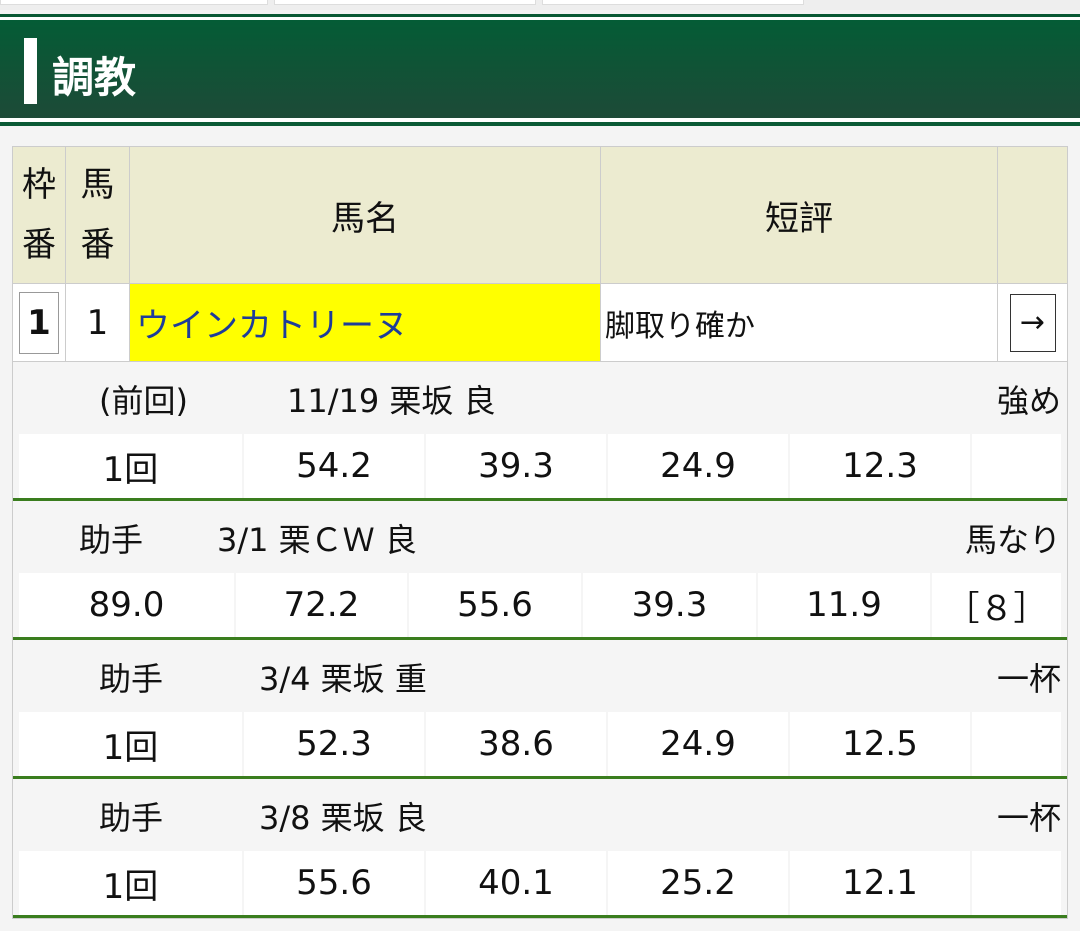 The height and width of the screenshot is (931, 1080). I want to click on training-entry: 助手 3/1 栗ＣＷ 良 馬なり 89.0 72.2 55.6 39.3 11.9 ［８］, so click(540, 570).